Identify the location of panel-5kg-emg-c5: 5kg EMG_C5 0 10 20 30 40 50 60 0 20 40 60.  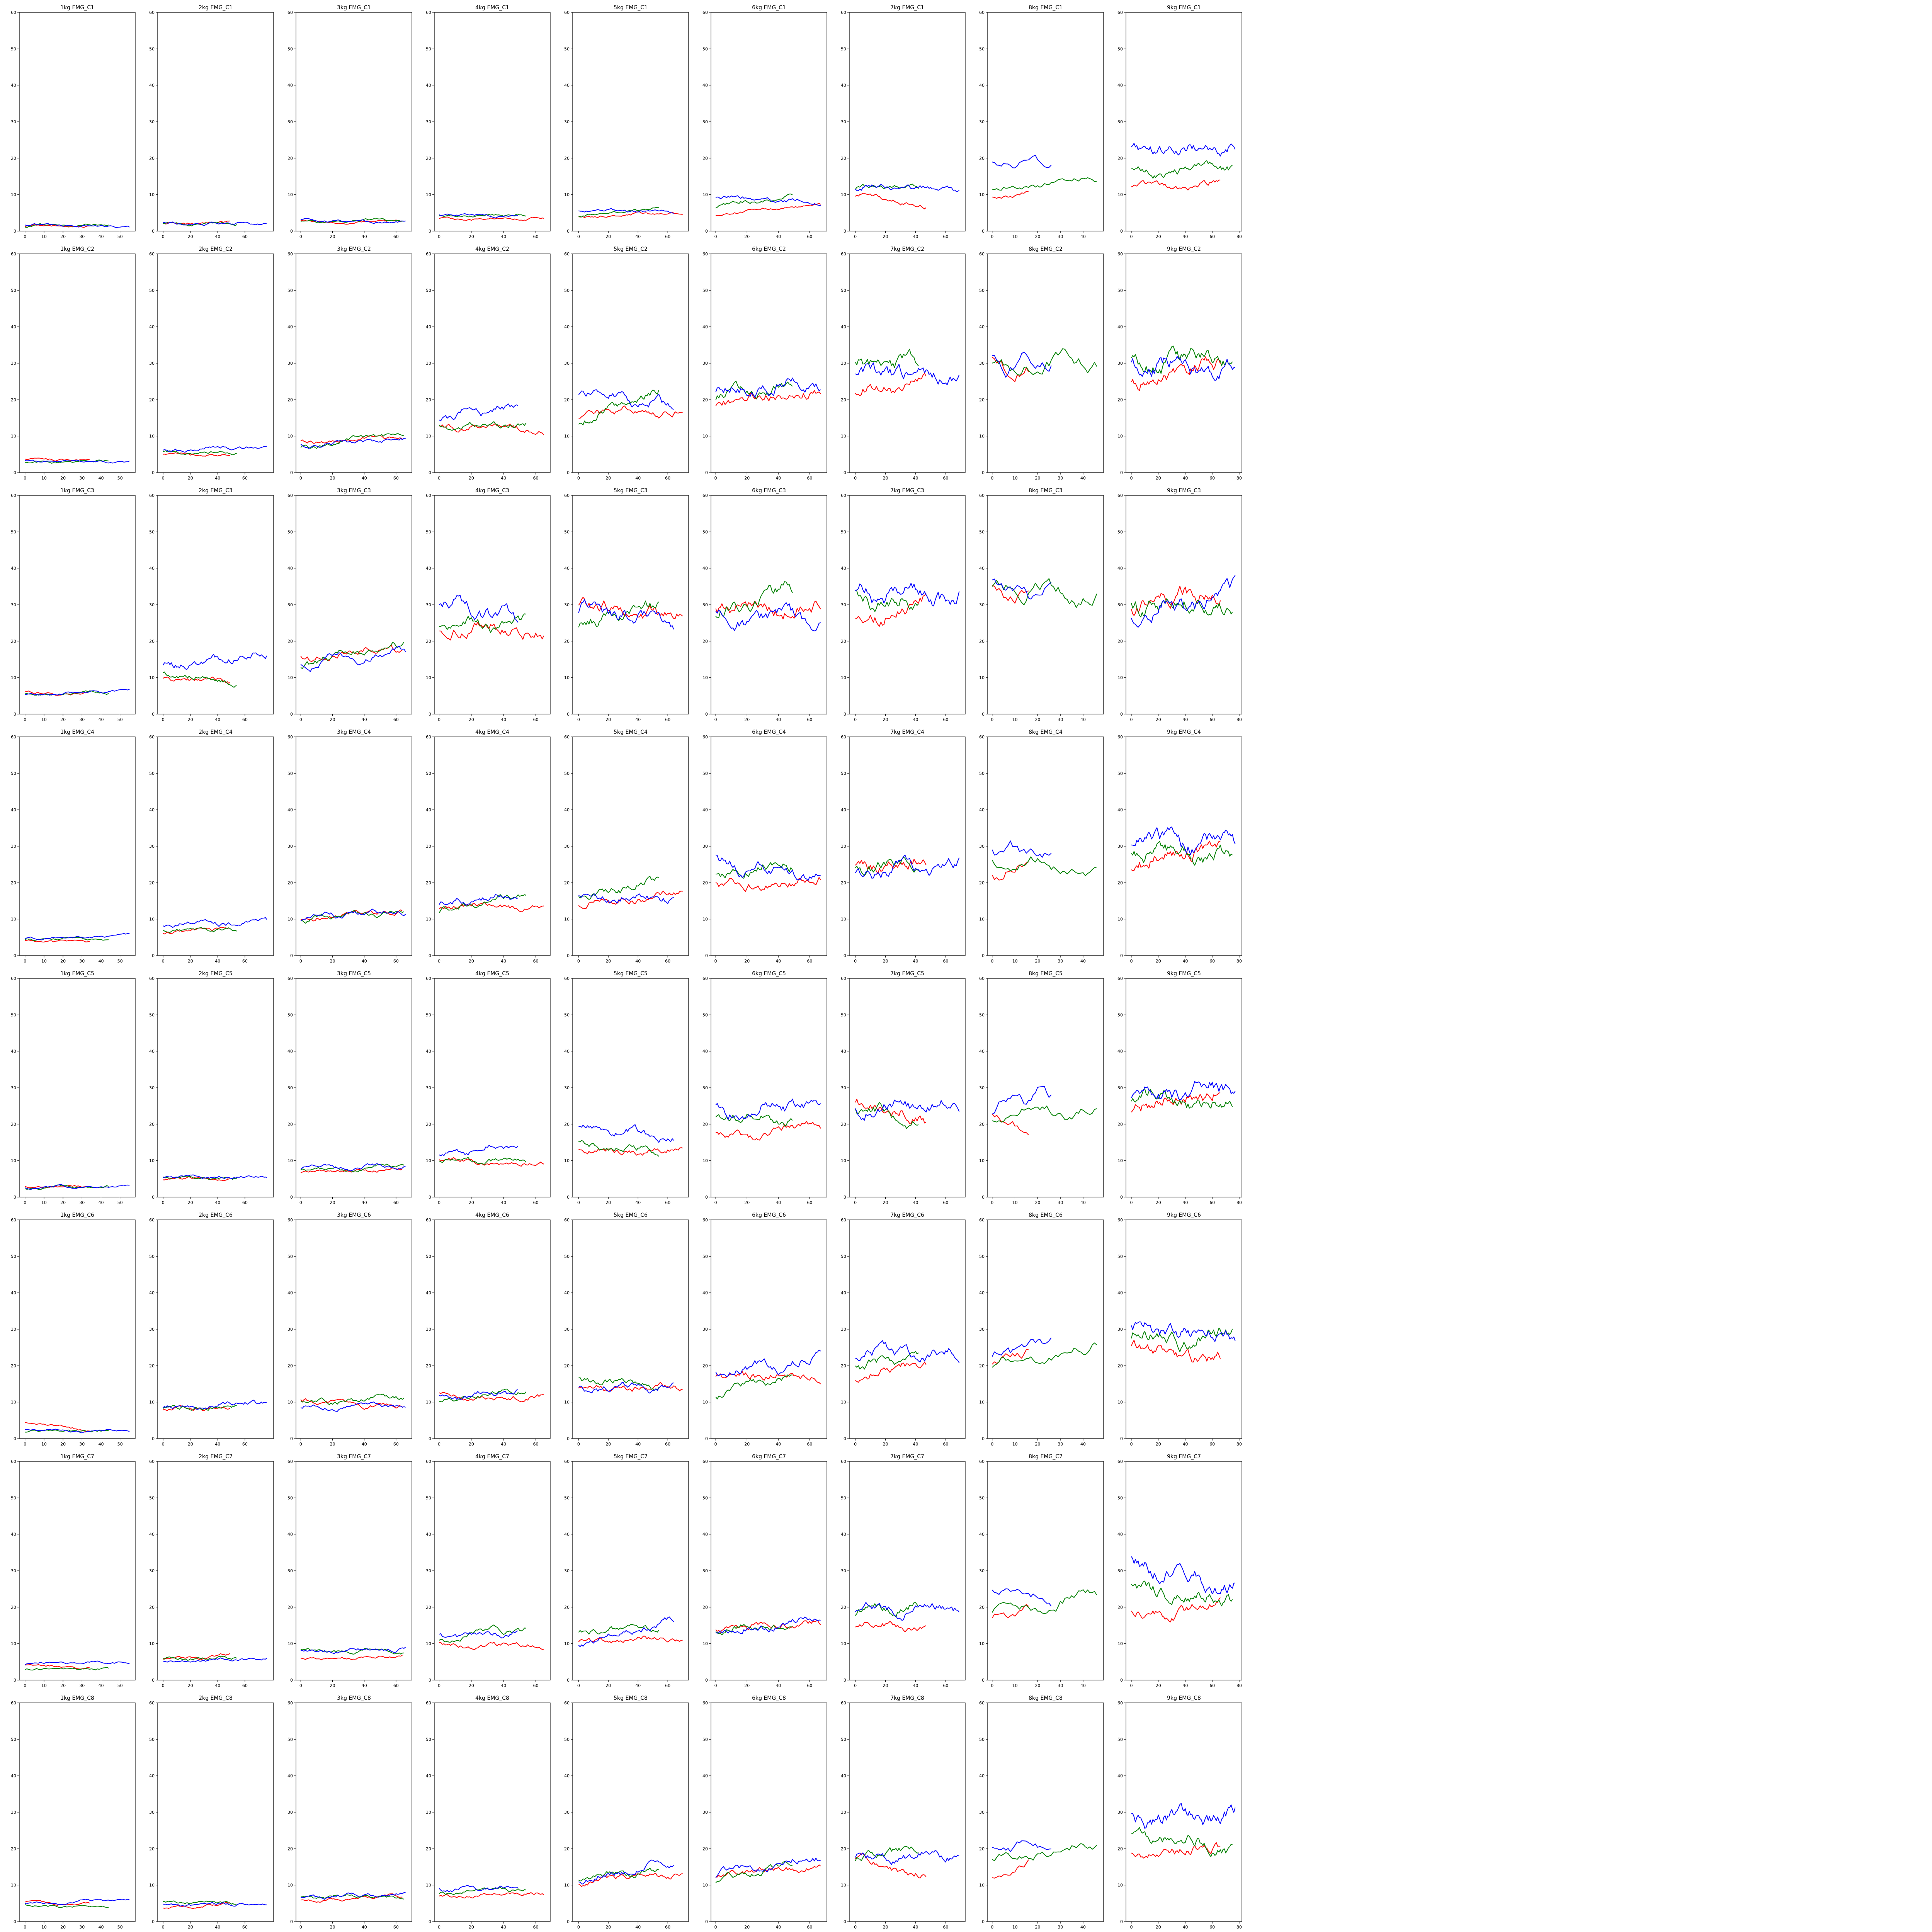
(627, 1088).